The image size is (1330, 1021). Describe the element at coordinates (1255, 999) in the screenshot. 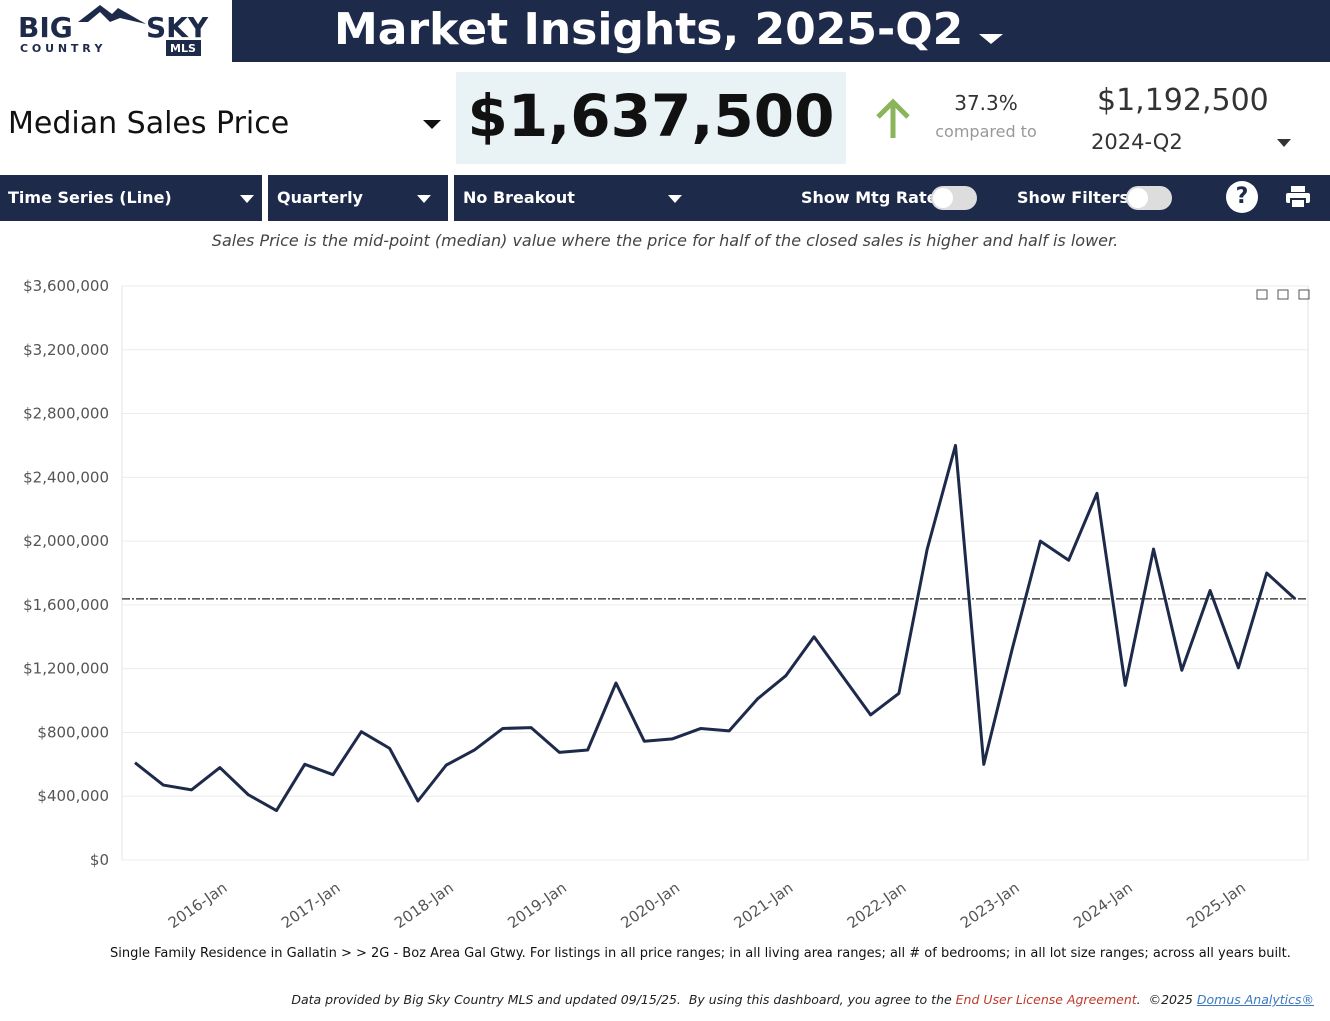

I see `vendor-link: Domus Analytics®` at that location.